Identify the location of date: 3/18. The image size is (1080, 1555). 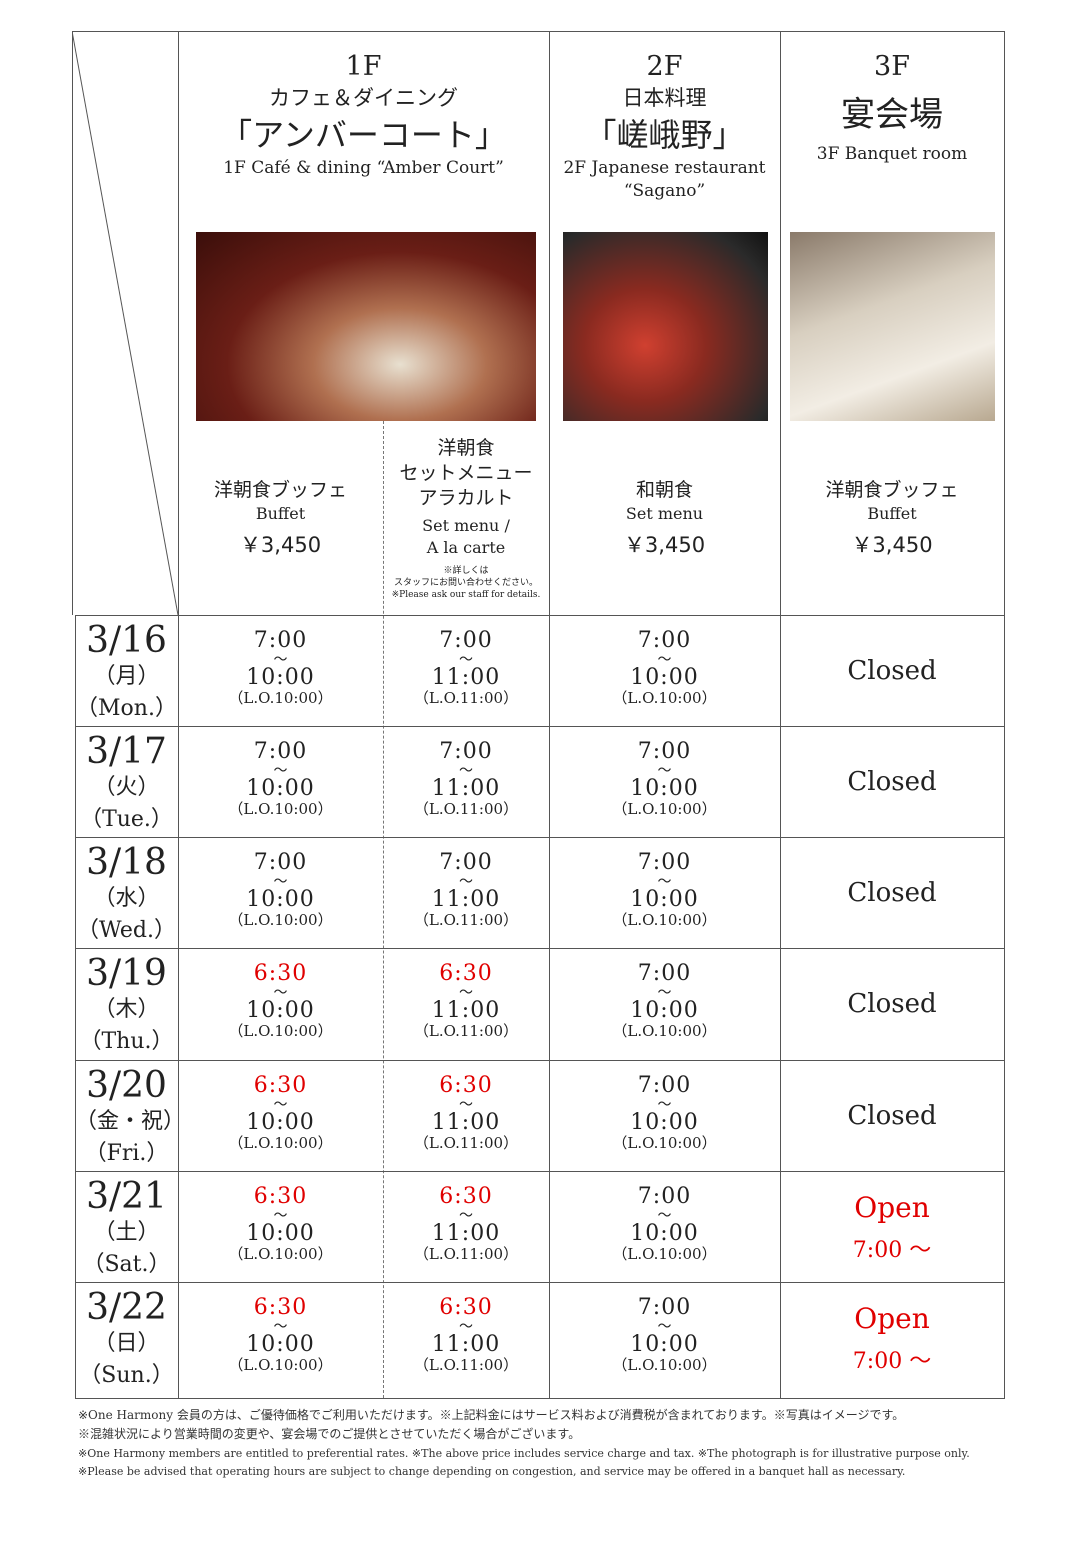
(126, 862).